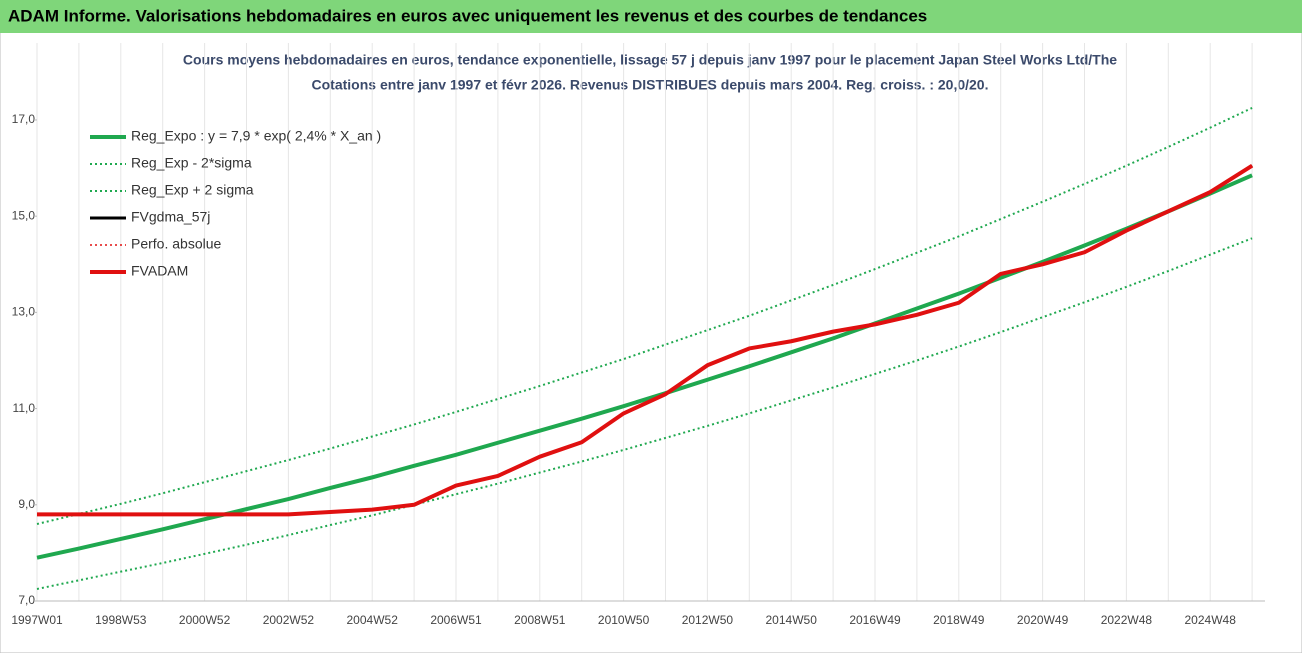 This screenshot has height=653, width=1302. I want to click on legend-label: Reg_Exp + 2 sigma, so click(192, 190).